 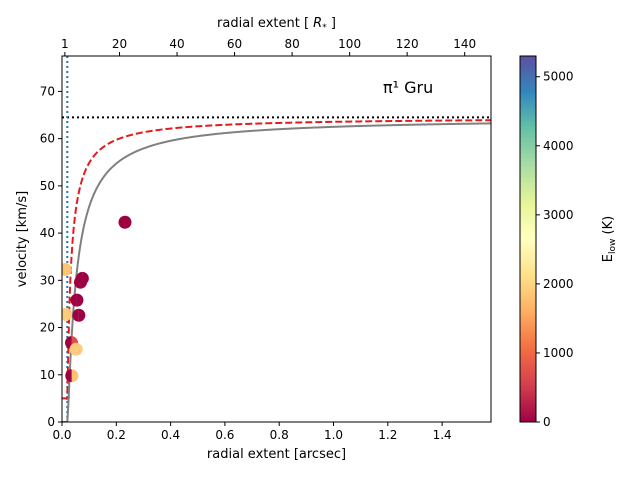 I want to click on x2-tick-label: 20, so click(x=119, y=44).